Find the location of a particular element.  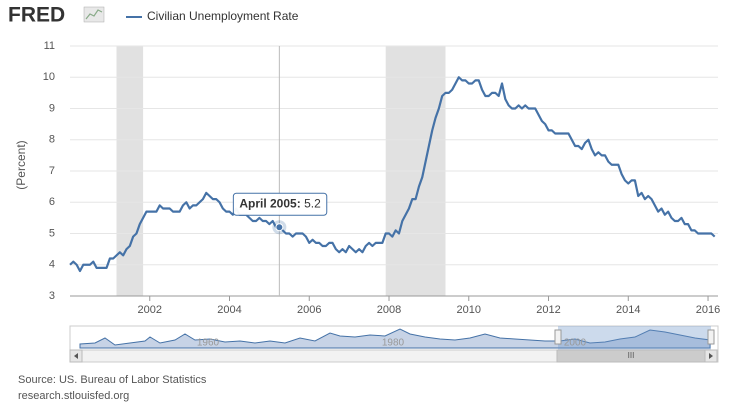

x-tick-label: 2006 is located at coordinates (309, 310).